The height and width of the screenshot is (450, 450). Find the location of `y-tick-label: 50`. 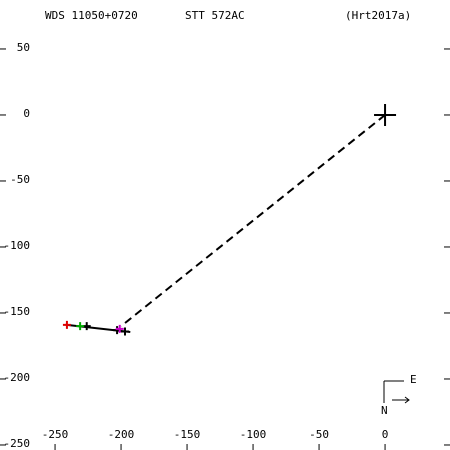

y-tick-label: 50 is located at coordinates (23, 47).